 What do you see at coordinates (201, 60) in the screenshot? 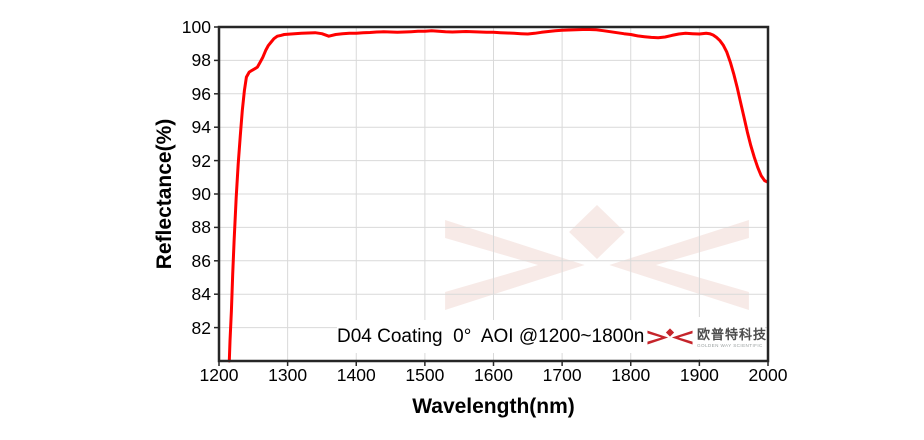
I see `y-tick-label: 98` at bounding box center [201, 60].